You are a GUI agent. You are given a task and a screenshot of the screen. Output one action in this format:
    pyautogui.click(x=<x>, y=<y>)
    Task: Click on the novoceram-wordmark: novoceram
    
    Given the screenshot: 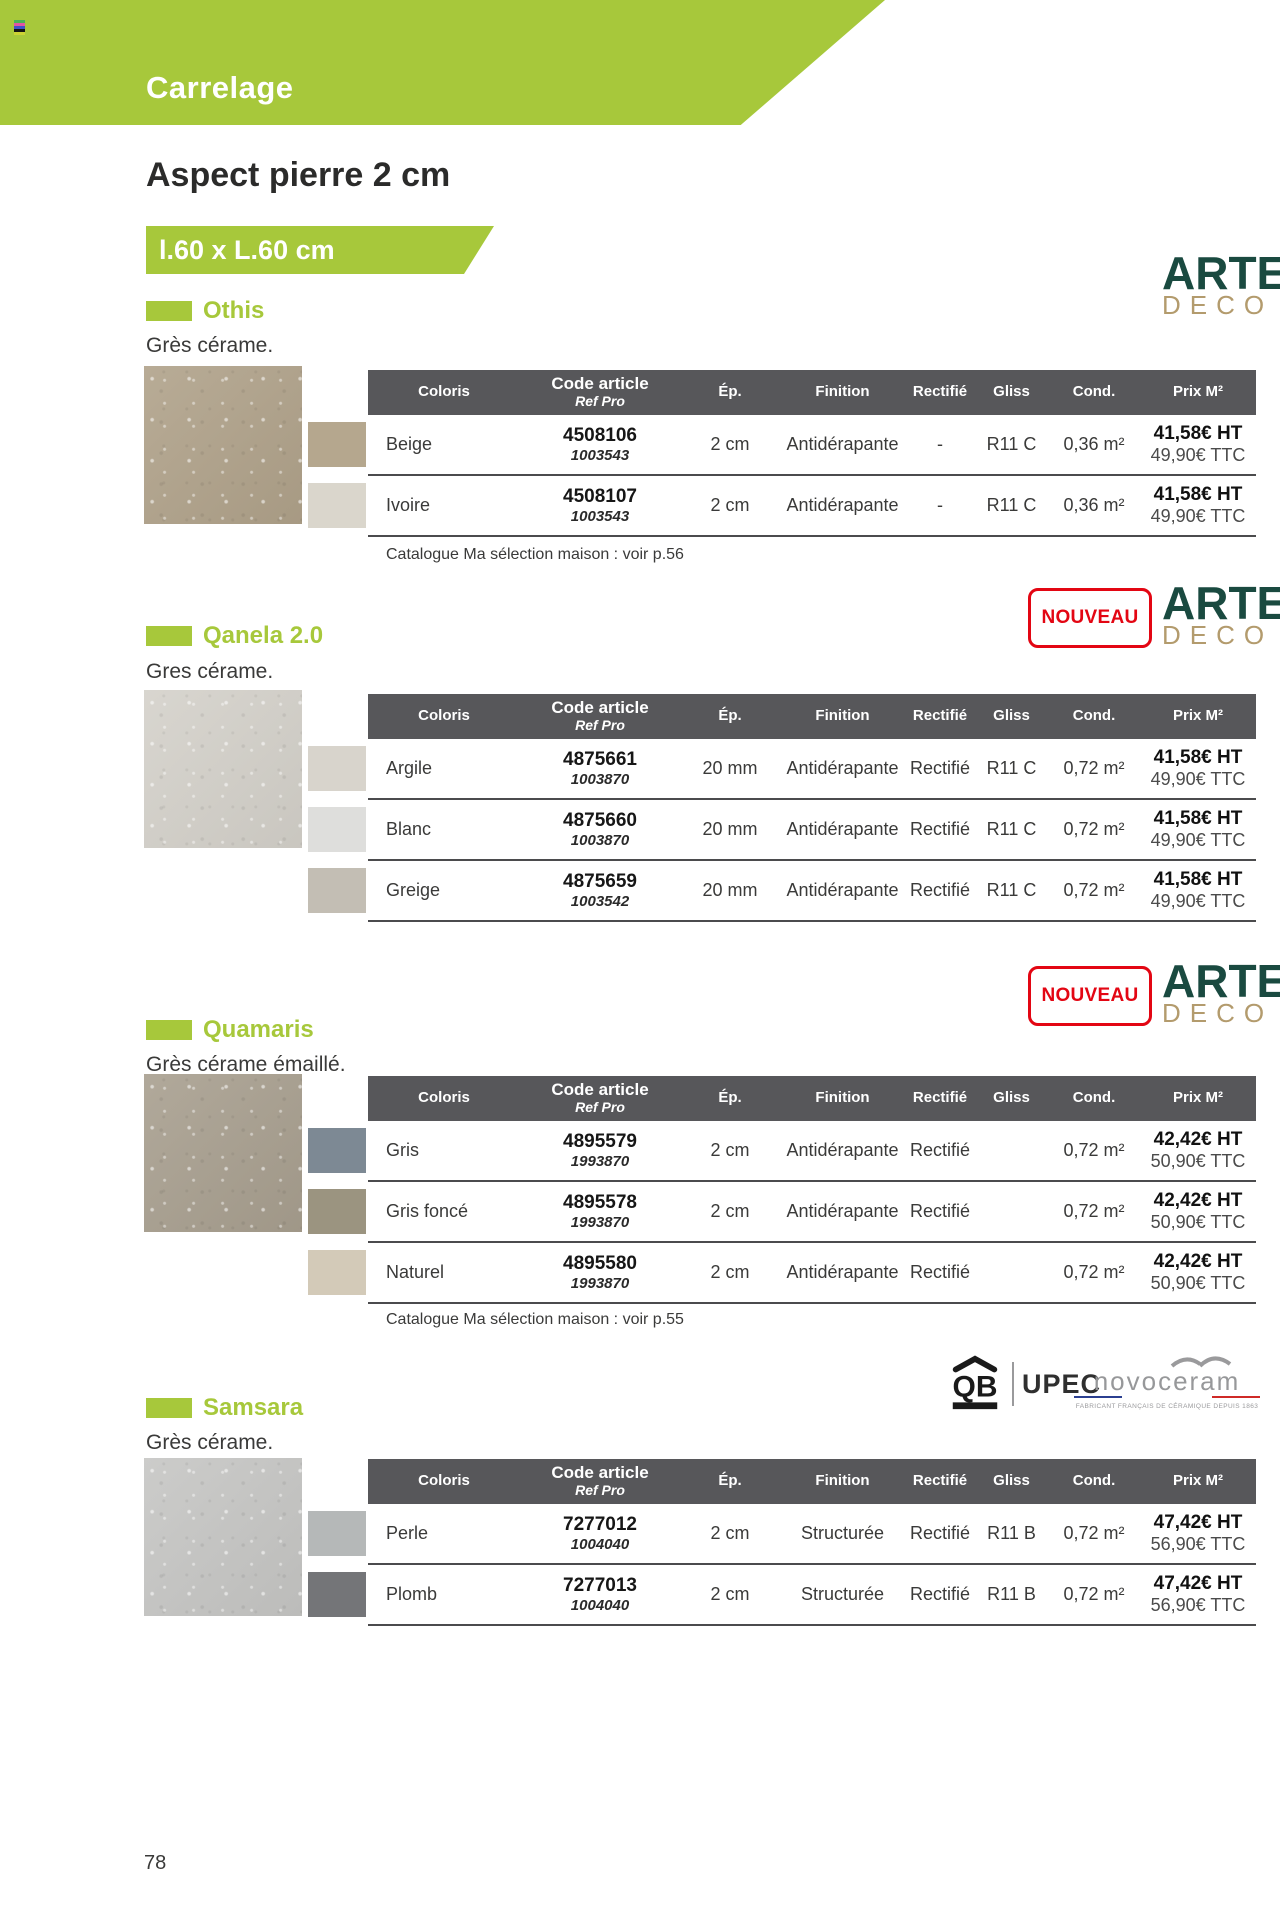 What is the action you would take?
    pyautogui.click(x=1167, y=1381)
    